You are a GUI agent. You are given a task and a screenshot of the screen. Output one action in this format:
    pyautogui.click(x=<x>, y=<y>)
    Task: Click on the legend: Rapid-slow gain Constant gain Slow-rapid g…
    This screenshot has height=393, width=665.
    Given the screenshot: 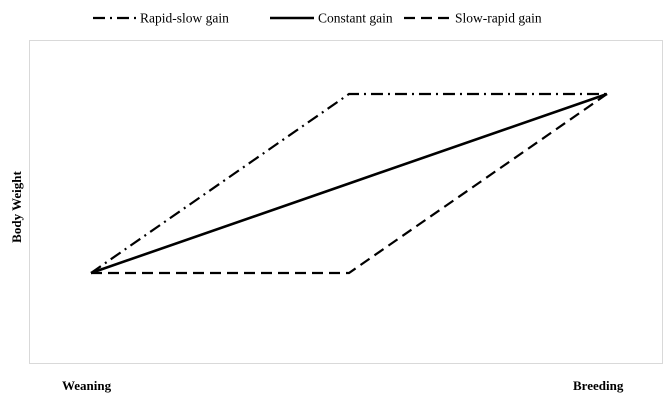 What is the action you would take?
    pyautogui.click(x=317, y=18)
    